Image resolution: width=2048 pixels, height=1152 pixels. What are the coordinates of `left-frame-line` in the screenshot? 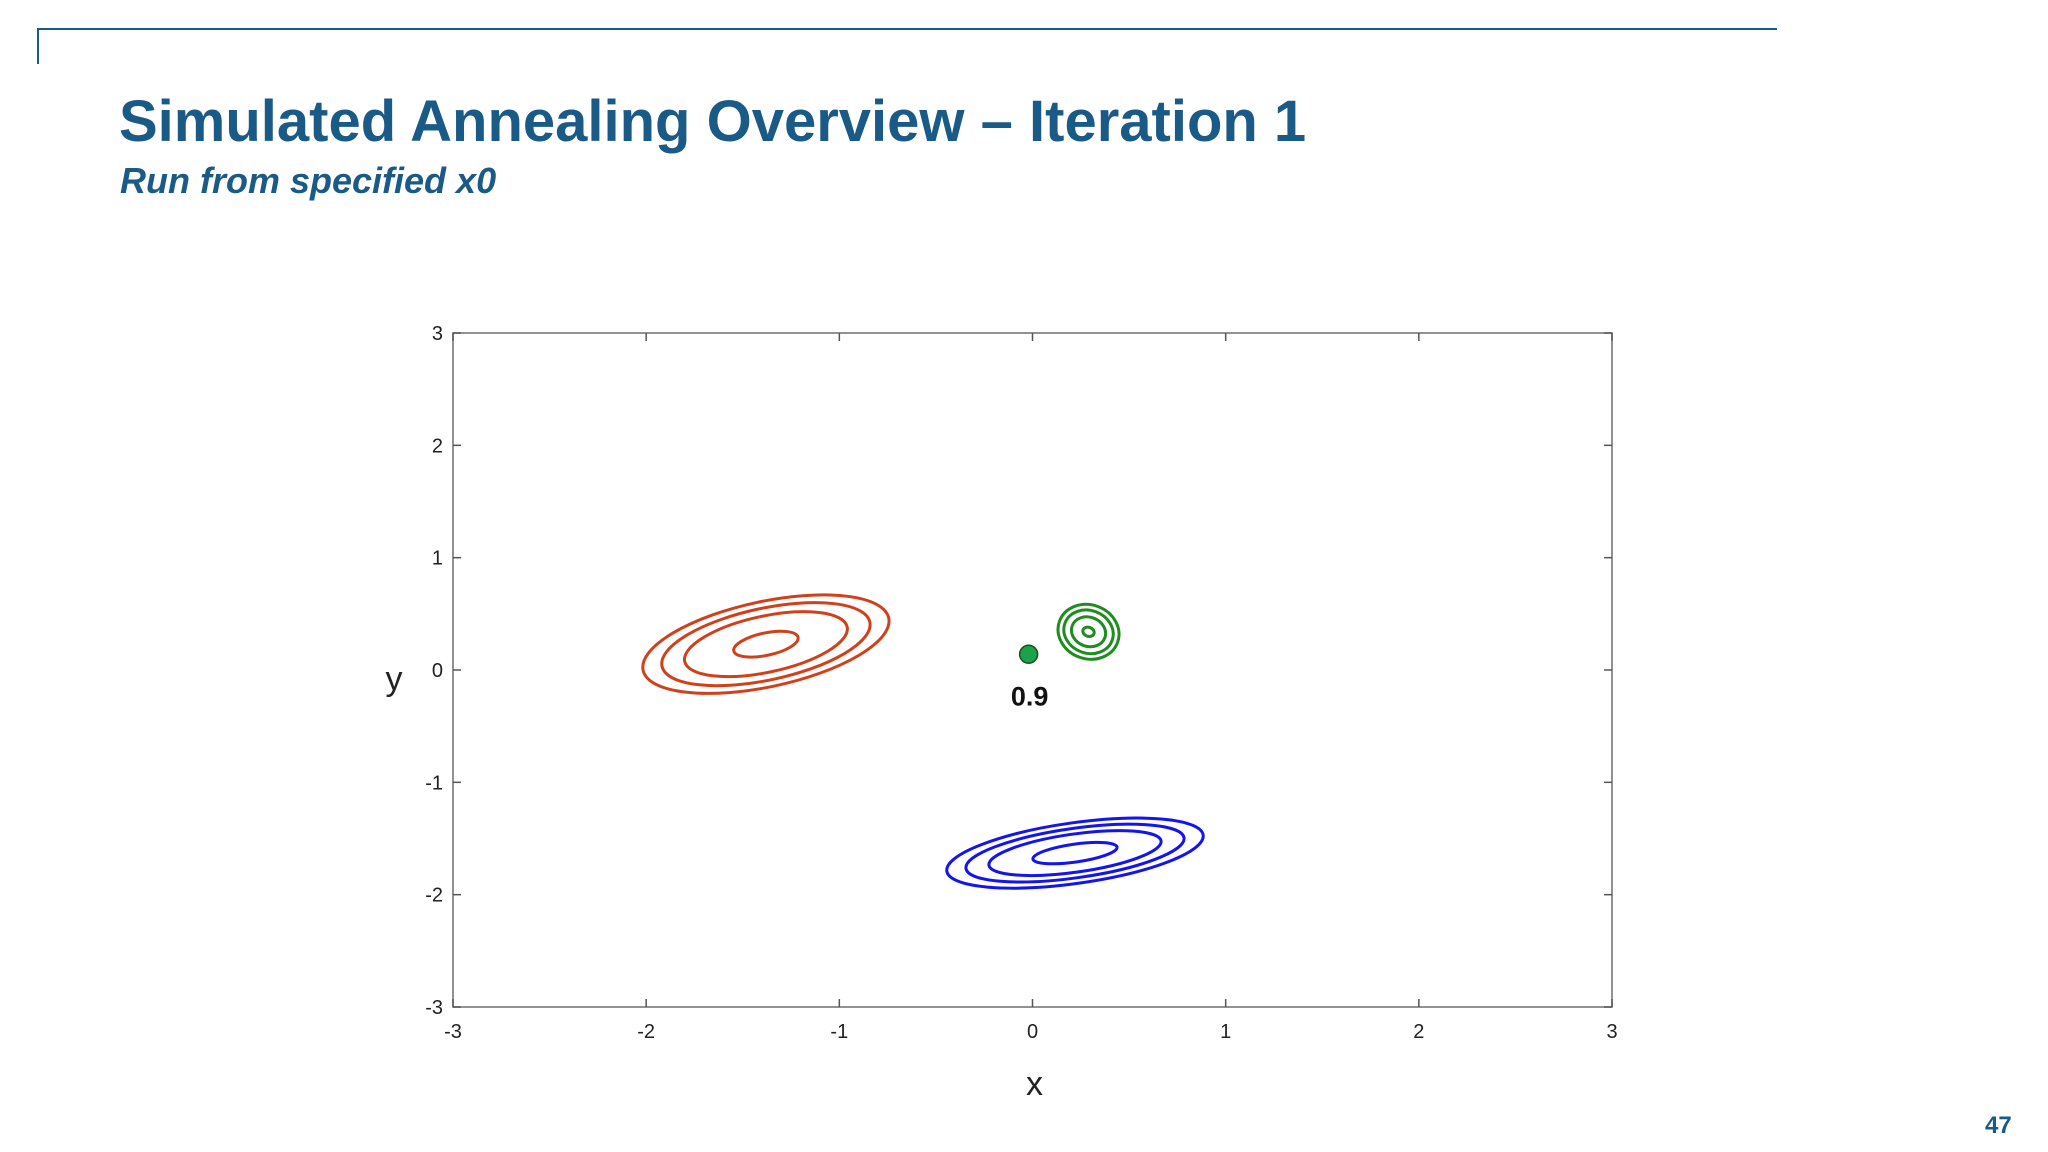 It's located at (38, 46).